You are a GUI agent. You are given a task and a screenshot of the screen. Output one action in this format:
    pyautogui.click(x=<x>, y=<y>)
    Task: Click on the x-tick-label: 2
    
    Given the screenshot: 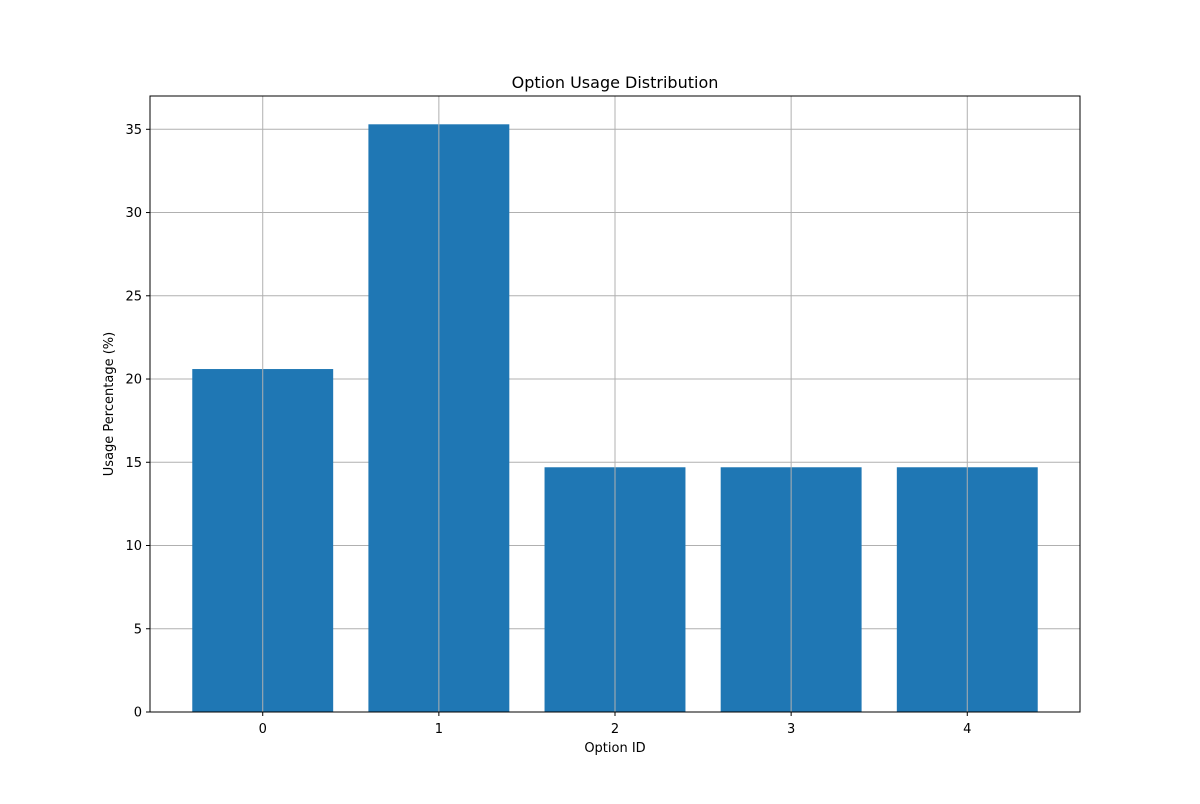 What is the action you would take?
    pyautogui.click(x=615, y=729)
    